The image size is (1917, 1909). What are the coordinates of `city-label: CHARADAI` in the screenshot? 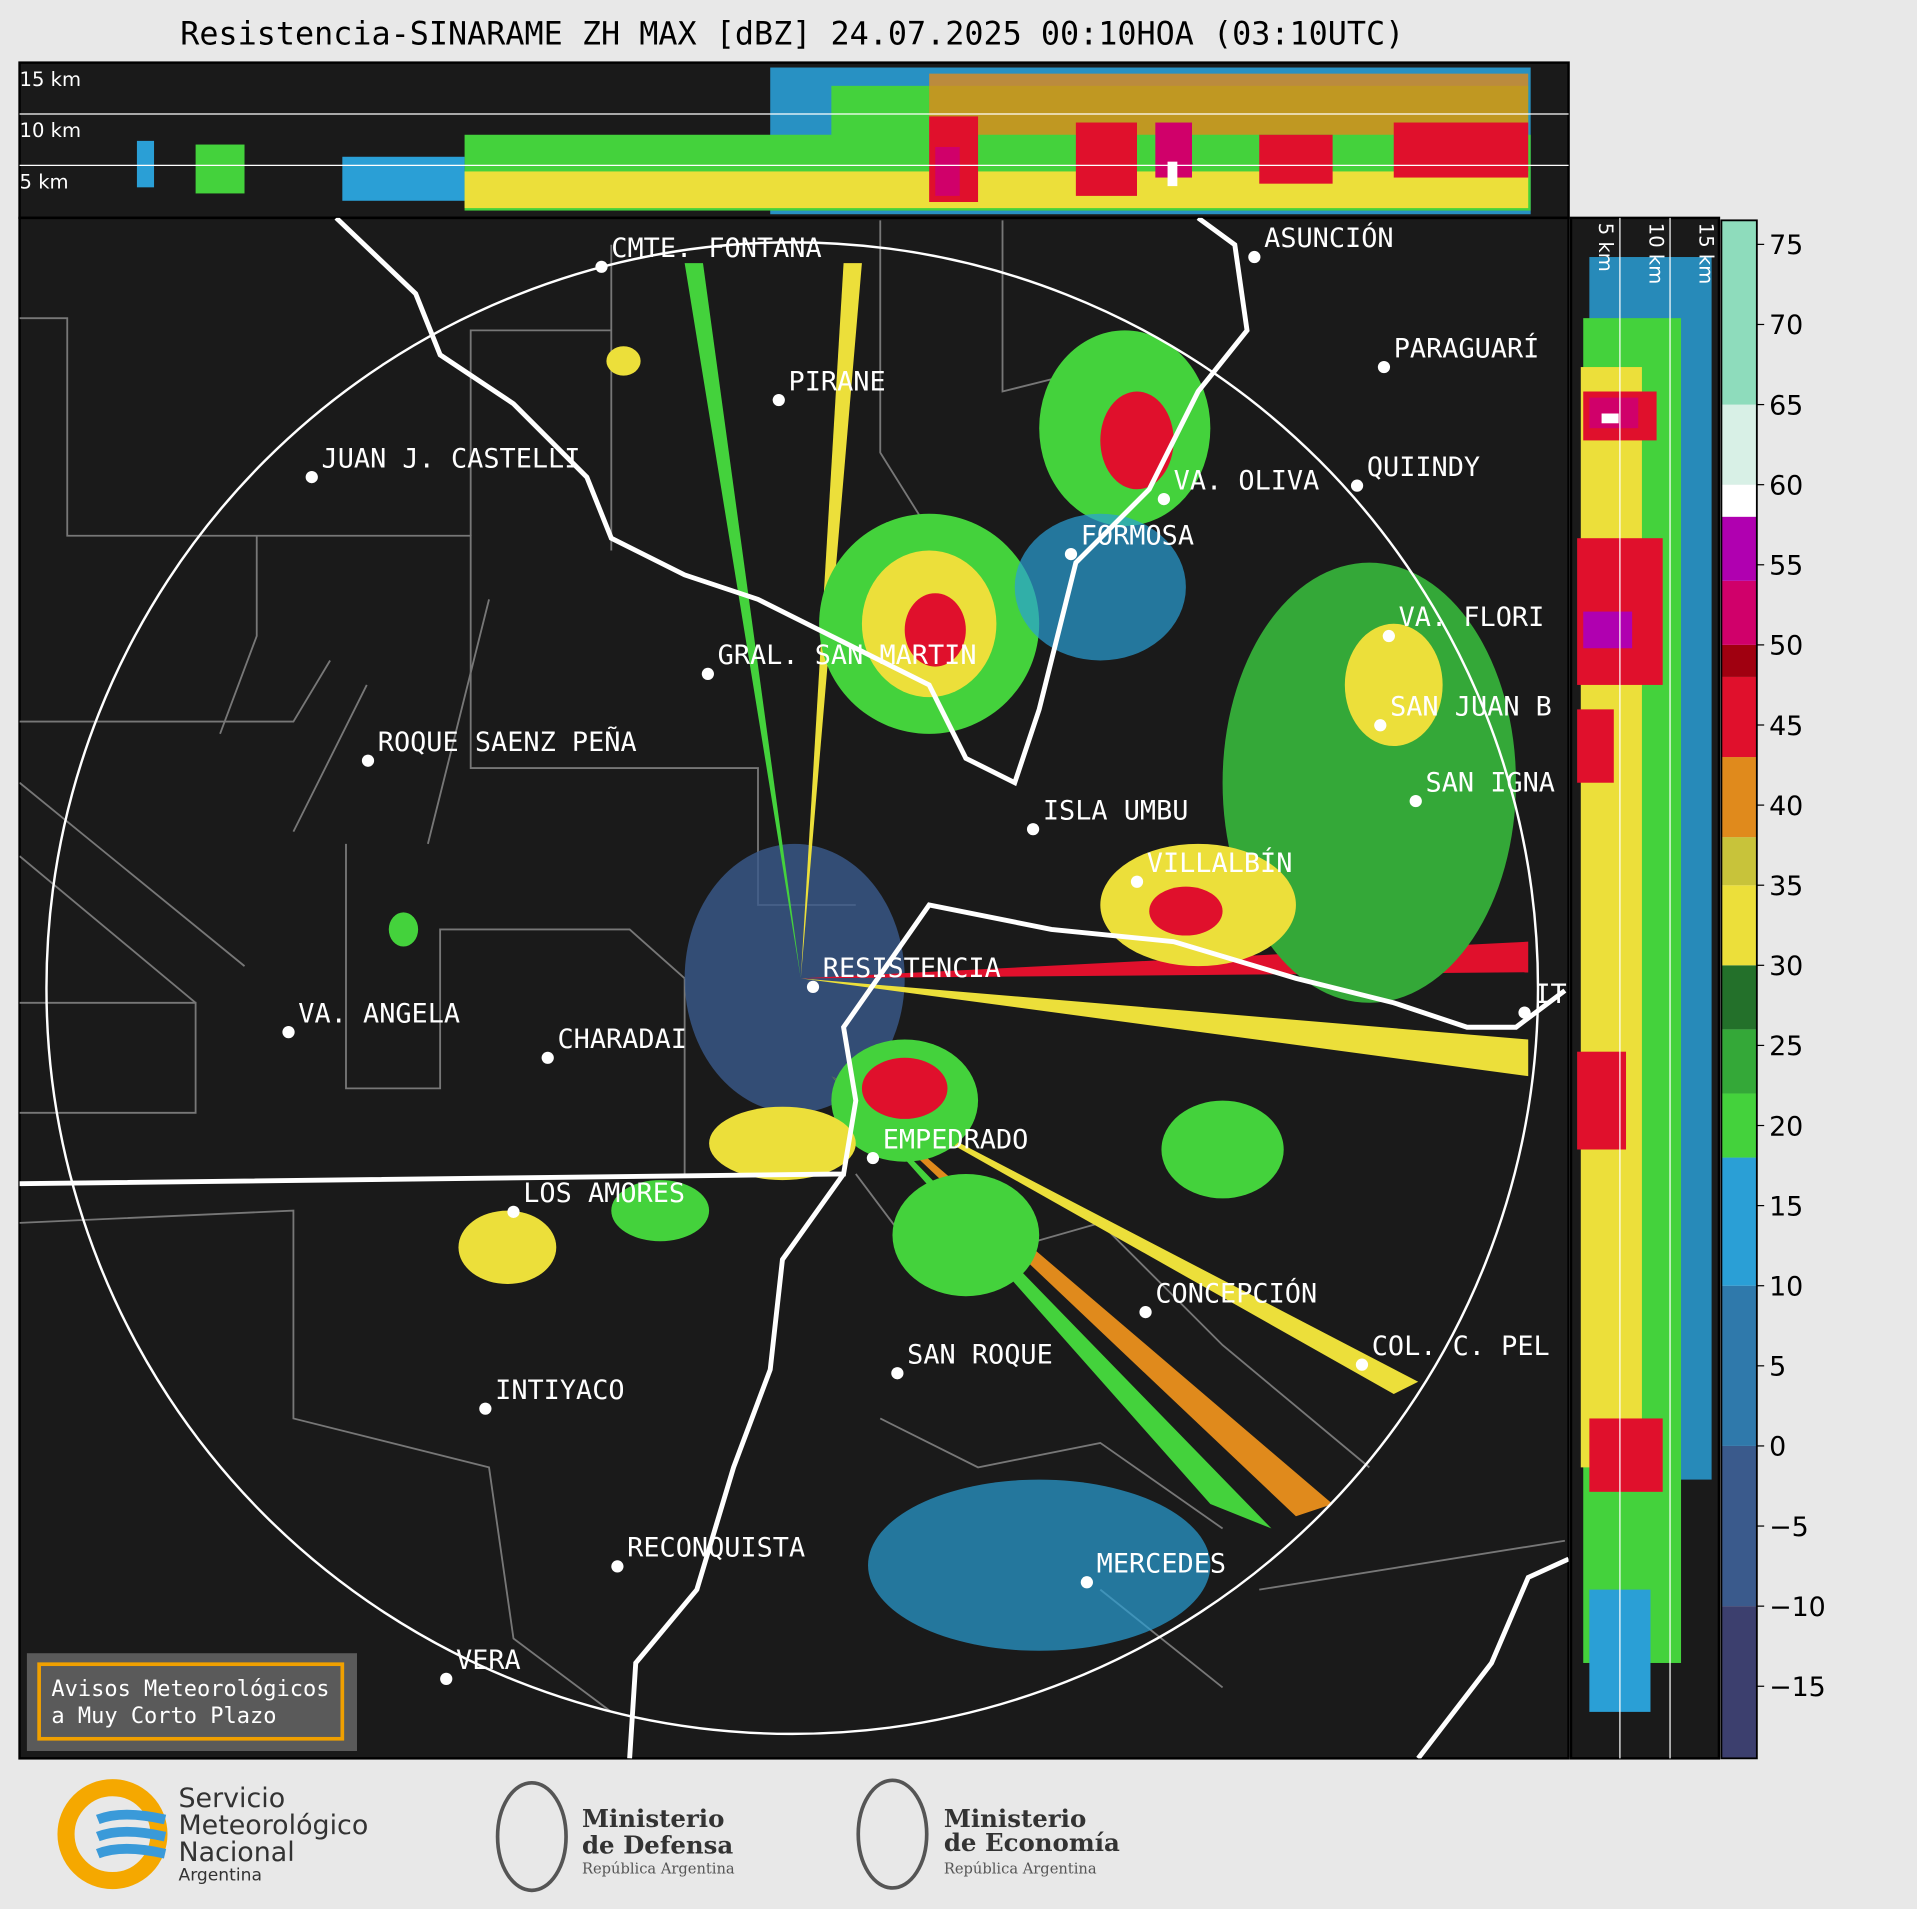 It's located at (621, 1039).